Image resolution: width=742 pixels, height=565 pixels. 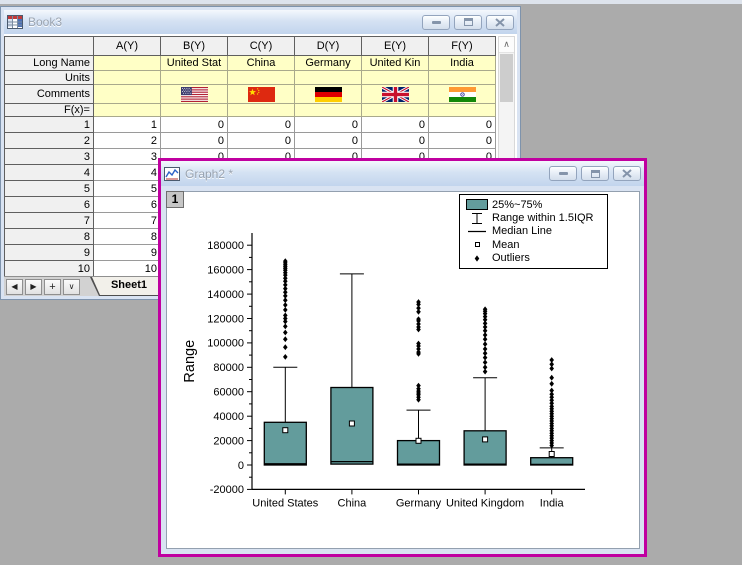 I want to click on row-number: 9, so click(x=49, y=252).